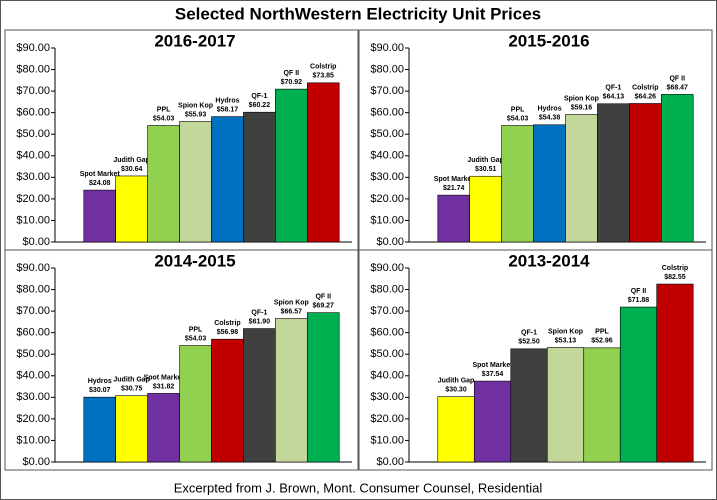  What do you see at coordinates (324, 306) in the screenshot?
I see `bar-value-label: $69.27` at bounding box center [324, 306].